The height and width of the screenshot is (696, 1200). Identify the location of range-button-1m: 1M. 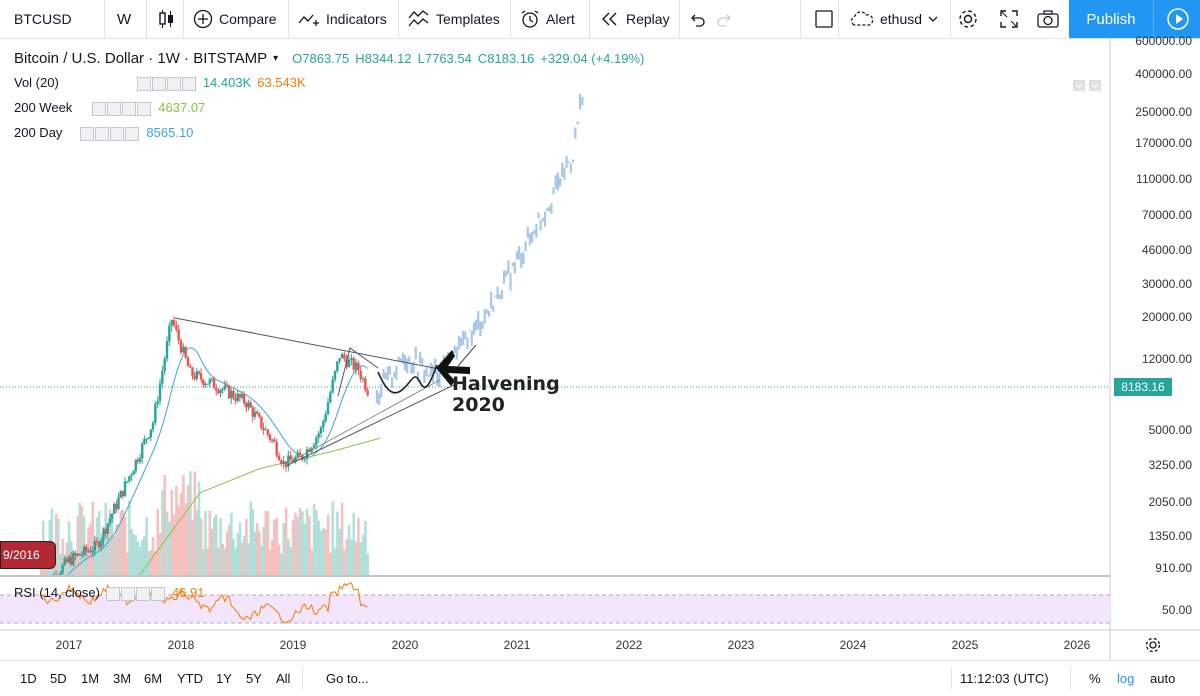
(90, 678).